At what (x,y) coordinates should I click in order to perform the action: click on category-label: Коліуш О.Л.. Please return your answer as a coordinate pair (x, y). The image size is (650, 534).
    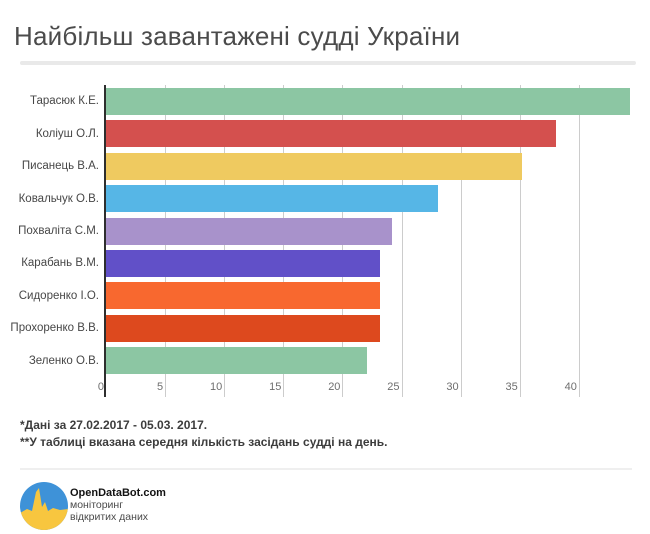
    Looking at the image, I should click on (67, 133).